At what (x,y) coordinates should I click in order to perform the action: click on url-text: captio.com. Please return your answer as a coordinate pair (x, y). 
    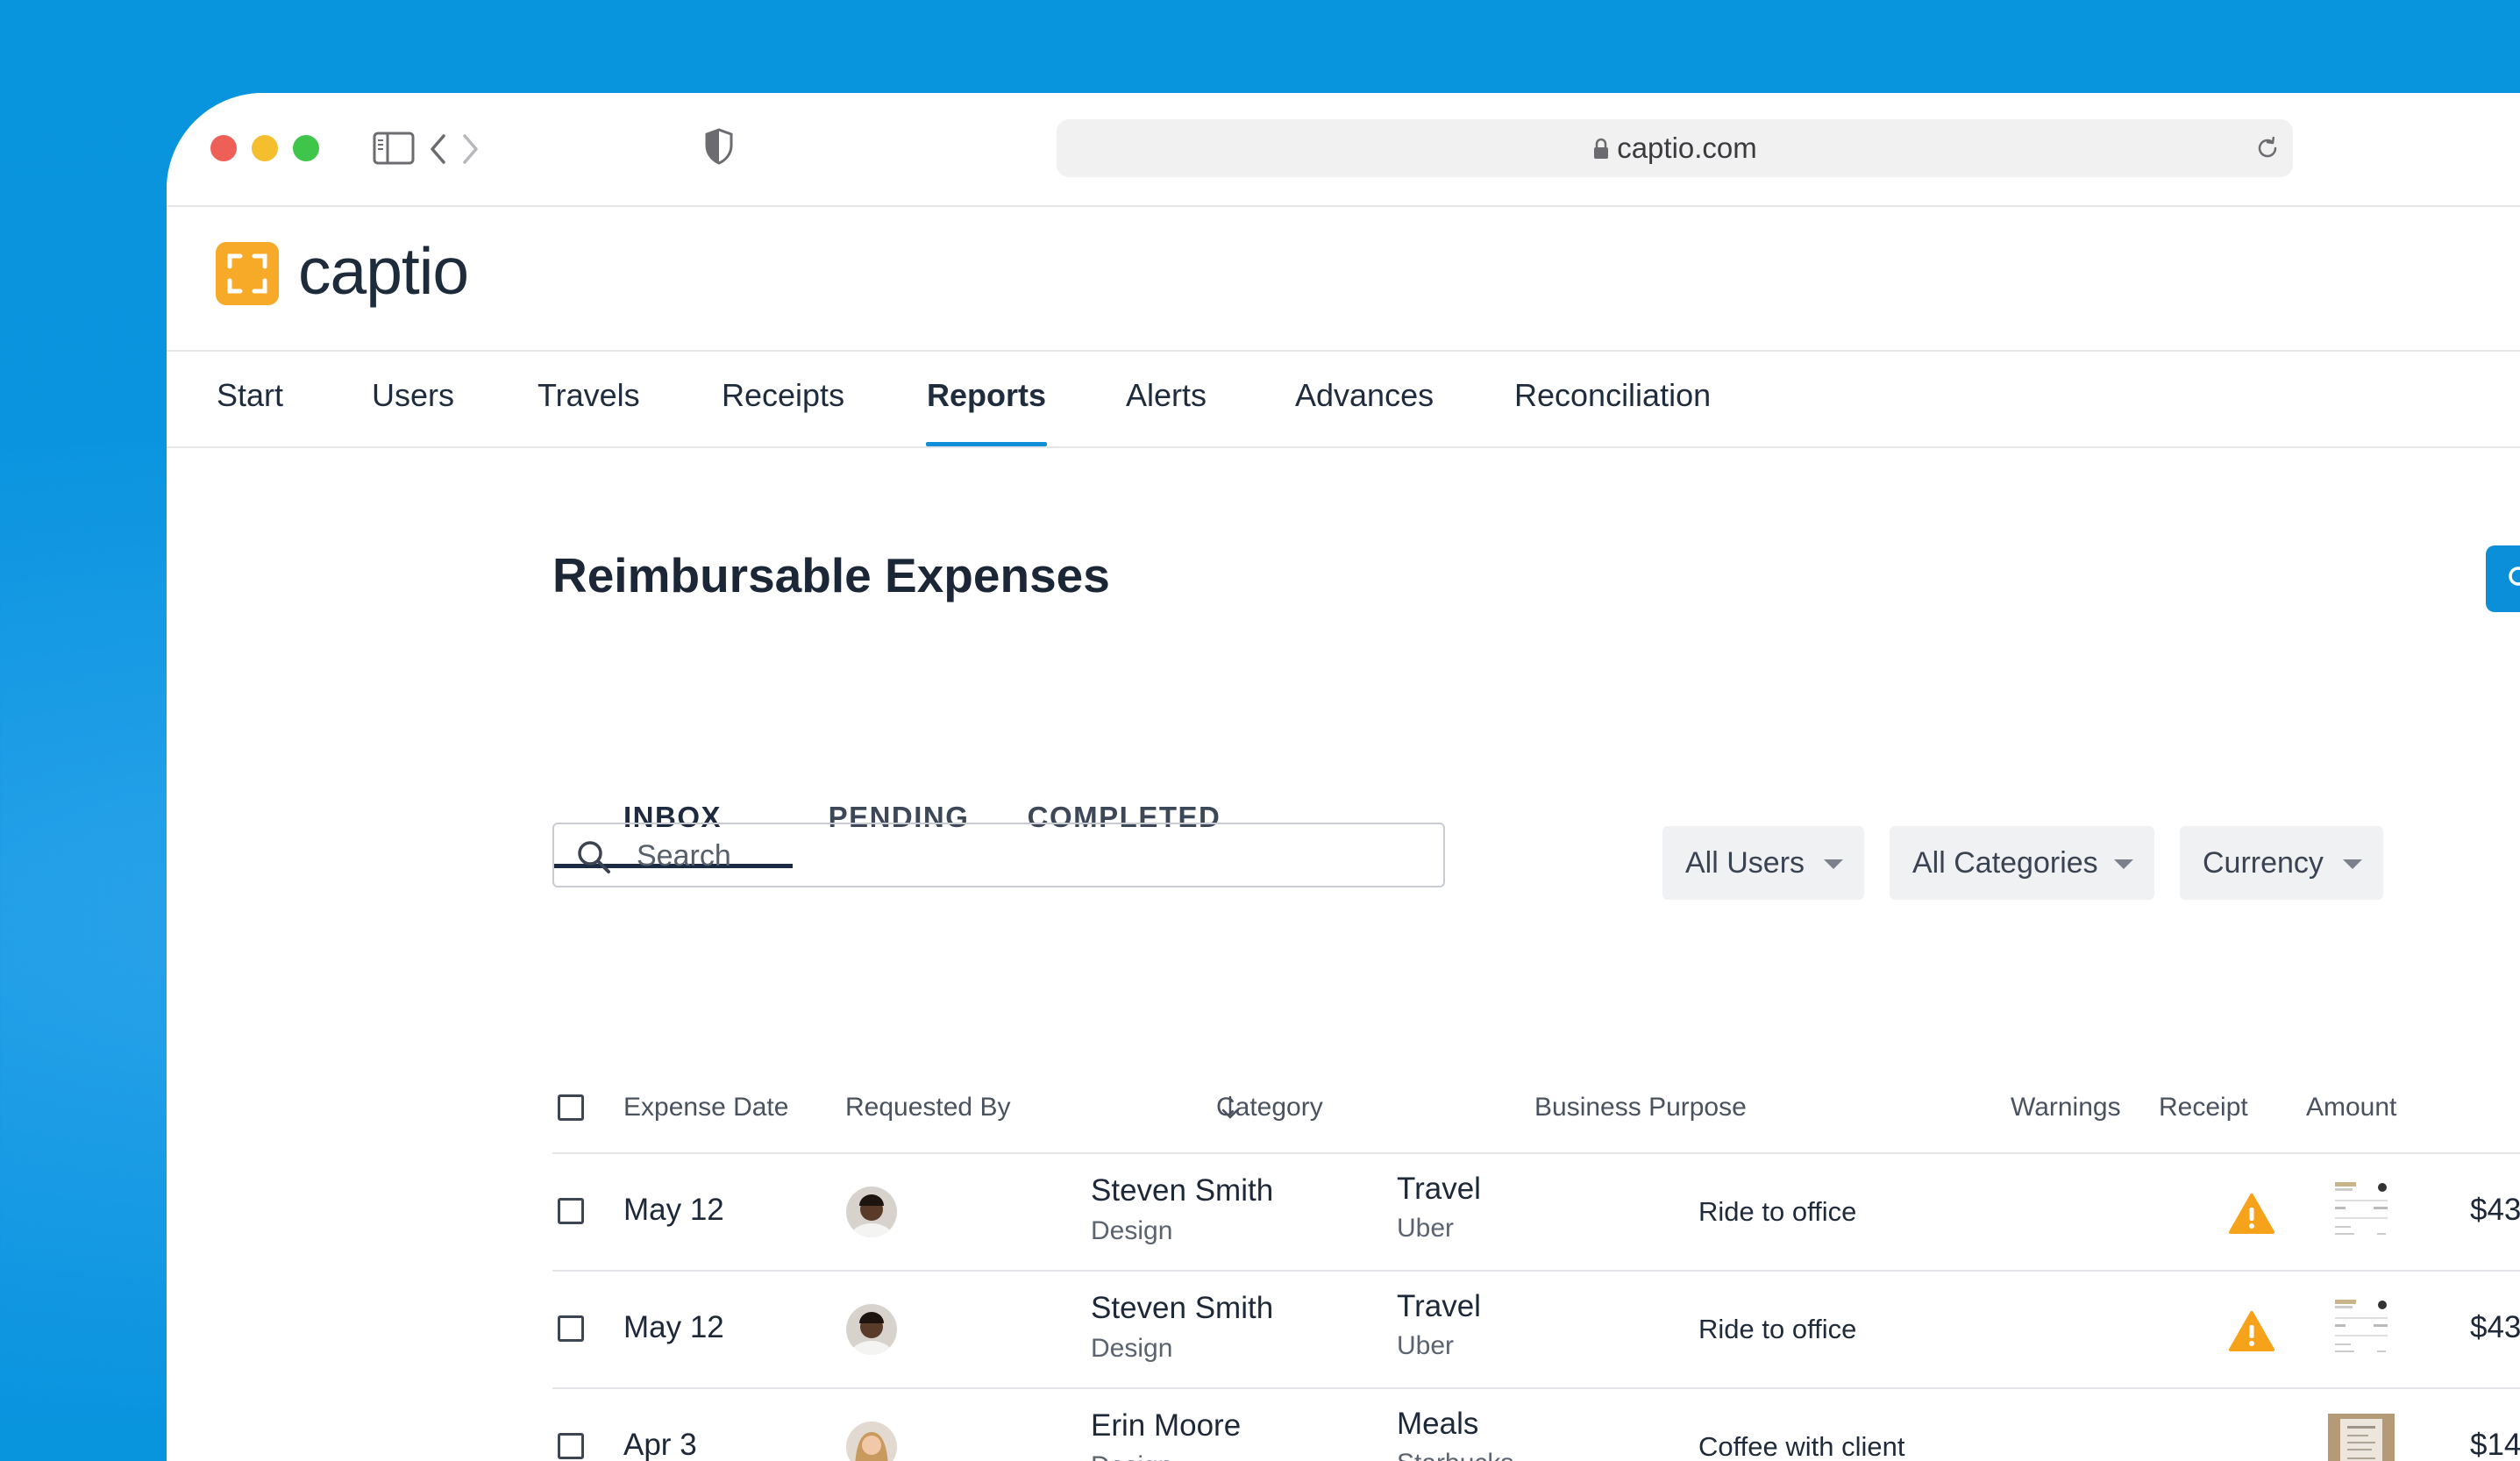
    Looking at the image, I should click on (1675, 148).